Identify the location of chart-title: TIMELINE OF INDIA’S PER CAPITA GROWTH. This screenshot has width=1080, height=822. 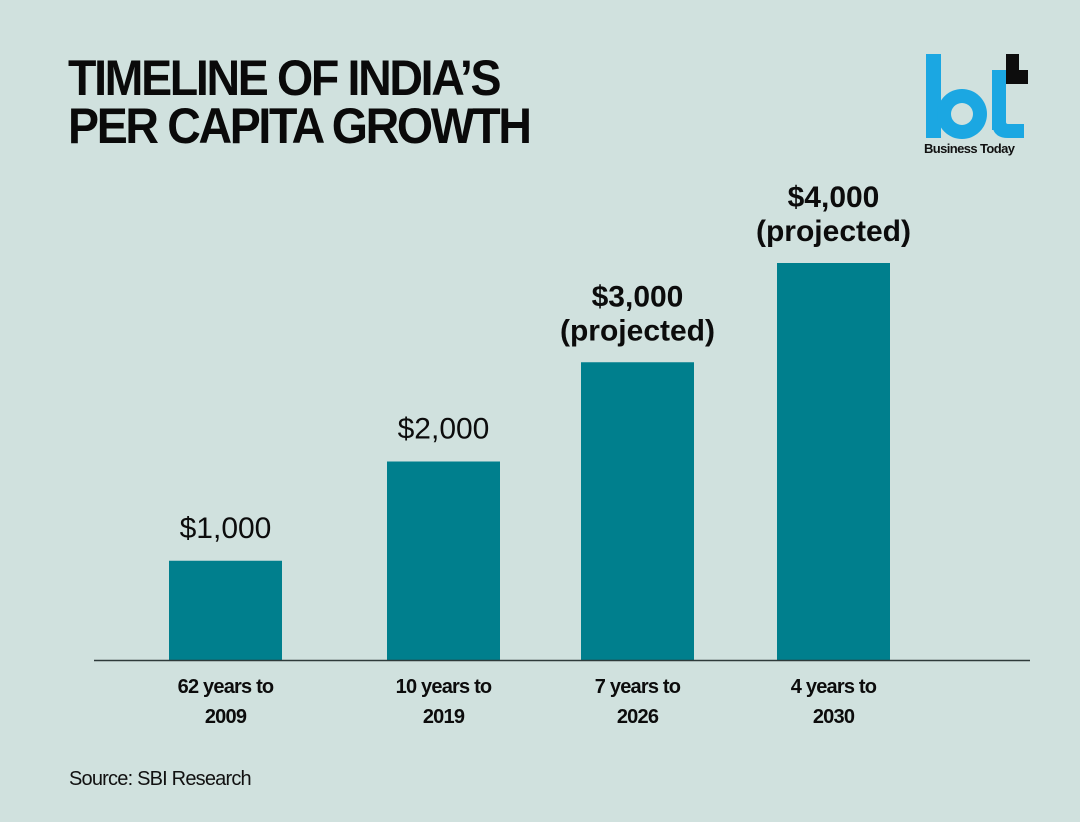
(300, 102).